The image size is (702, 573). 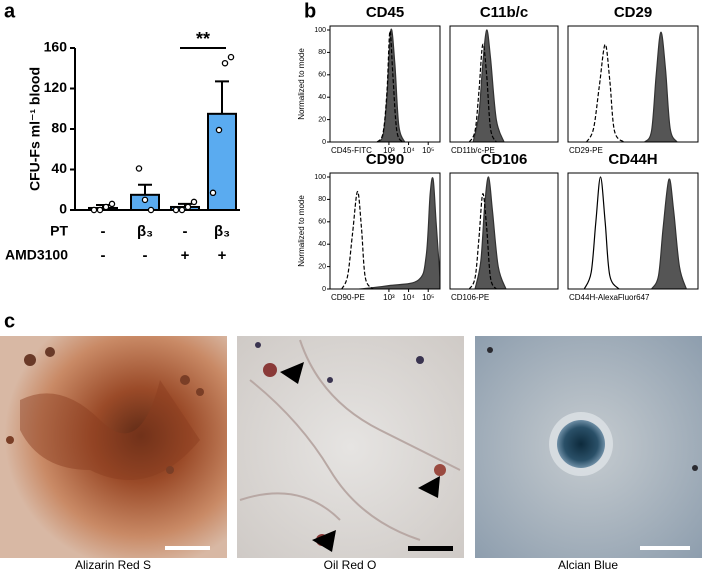 I want to click on x-axis-label: CD45-FITC, so click(x=351, y=150).